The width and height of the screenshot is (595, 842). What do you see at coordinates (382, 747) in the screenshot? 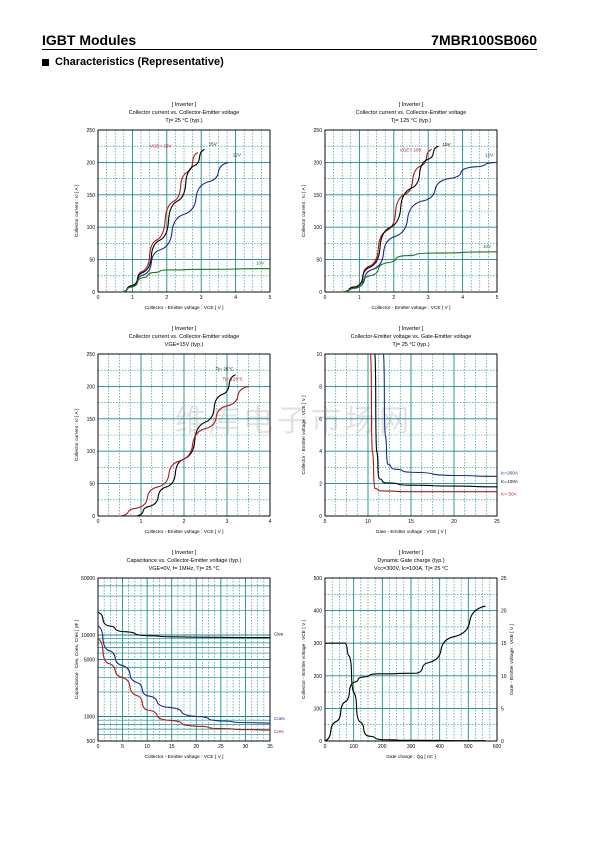
I see `x-tick-label: 200` at bounding box center [382, 747].